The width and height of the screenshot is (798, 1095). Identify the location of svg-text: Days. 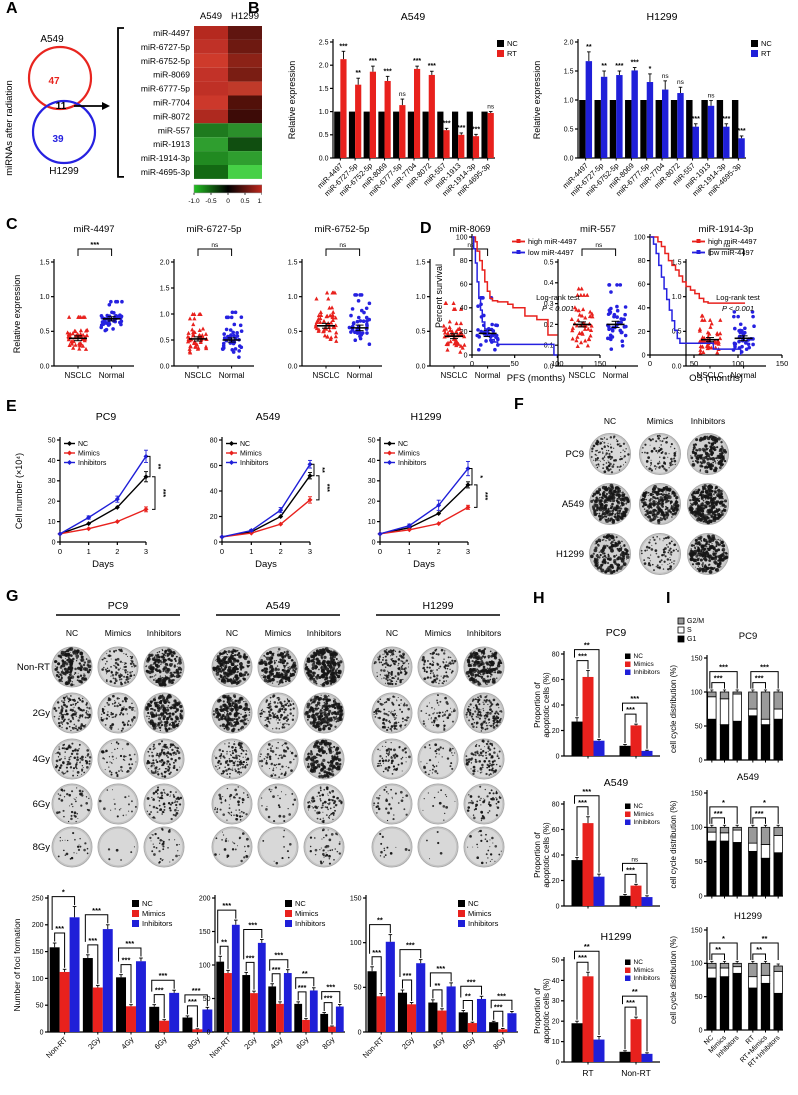
(266, 564).